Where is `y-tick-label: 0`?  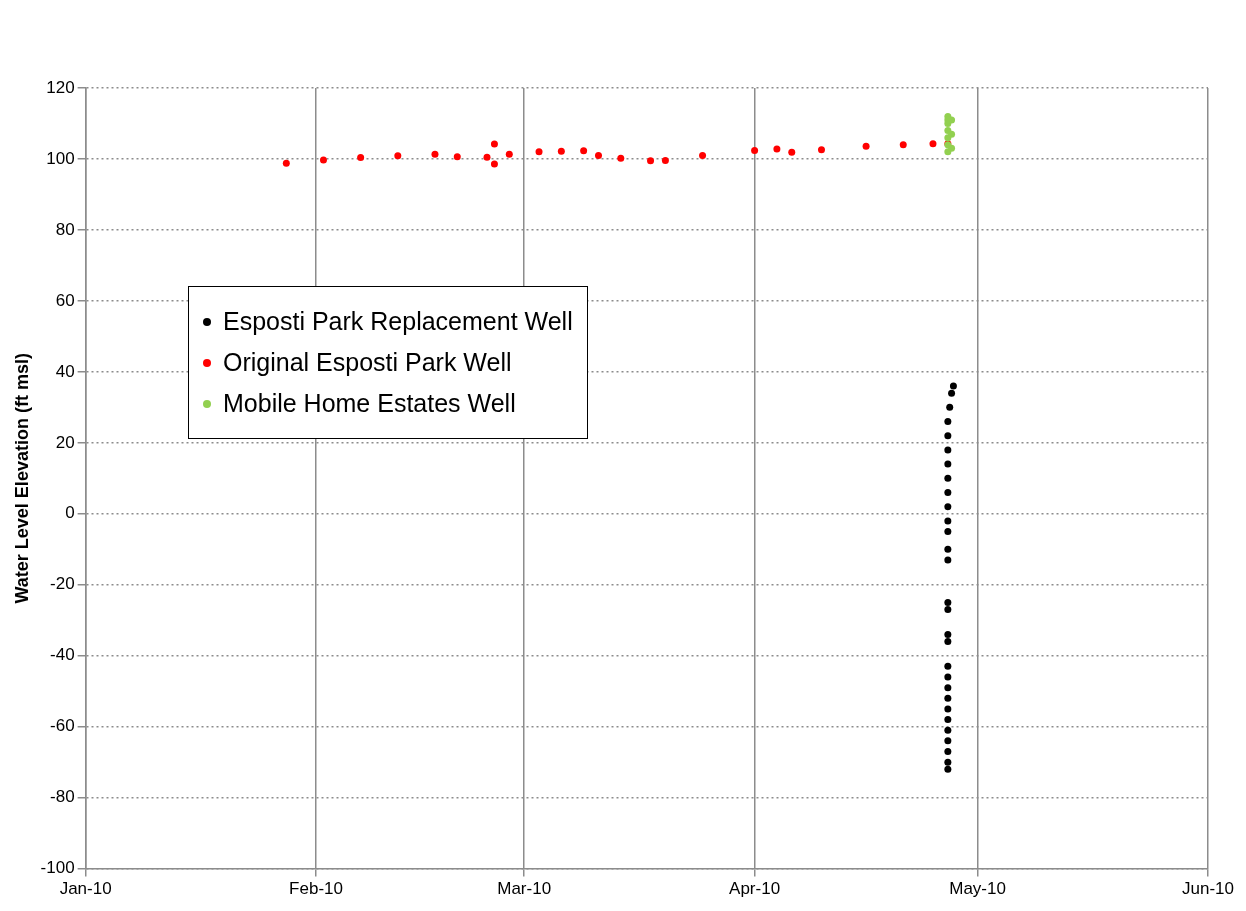
y-tick-label: 0 is located at coordinates (70, 513).